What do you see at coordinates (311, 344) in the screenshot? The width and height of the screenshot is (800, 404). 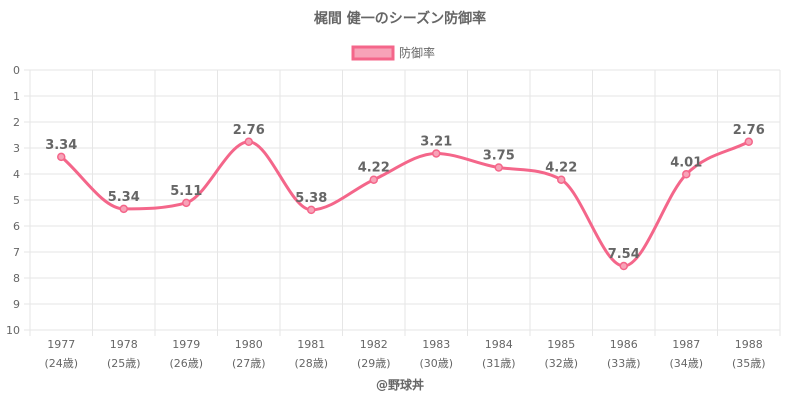 I see `x-tick-label: 1981` at bounding box center [311, 344].